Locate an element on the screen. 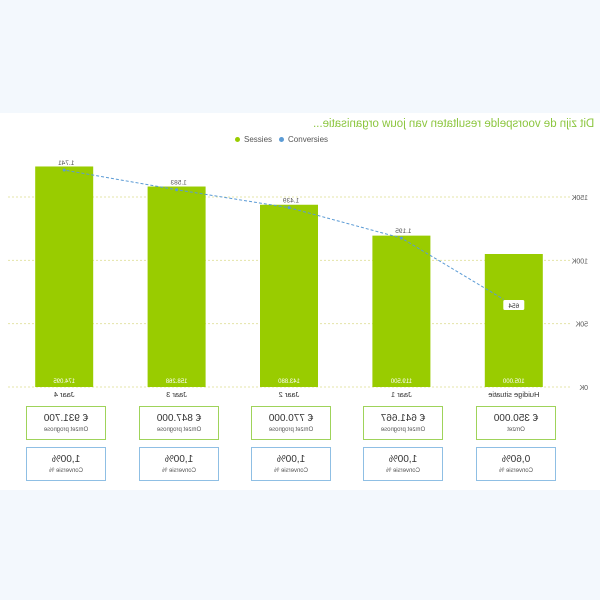 The image size is (600, 600). legend-swatch-sessies is located at coordinates (237, 139).